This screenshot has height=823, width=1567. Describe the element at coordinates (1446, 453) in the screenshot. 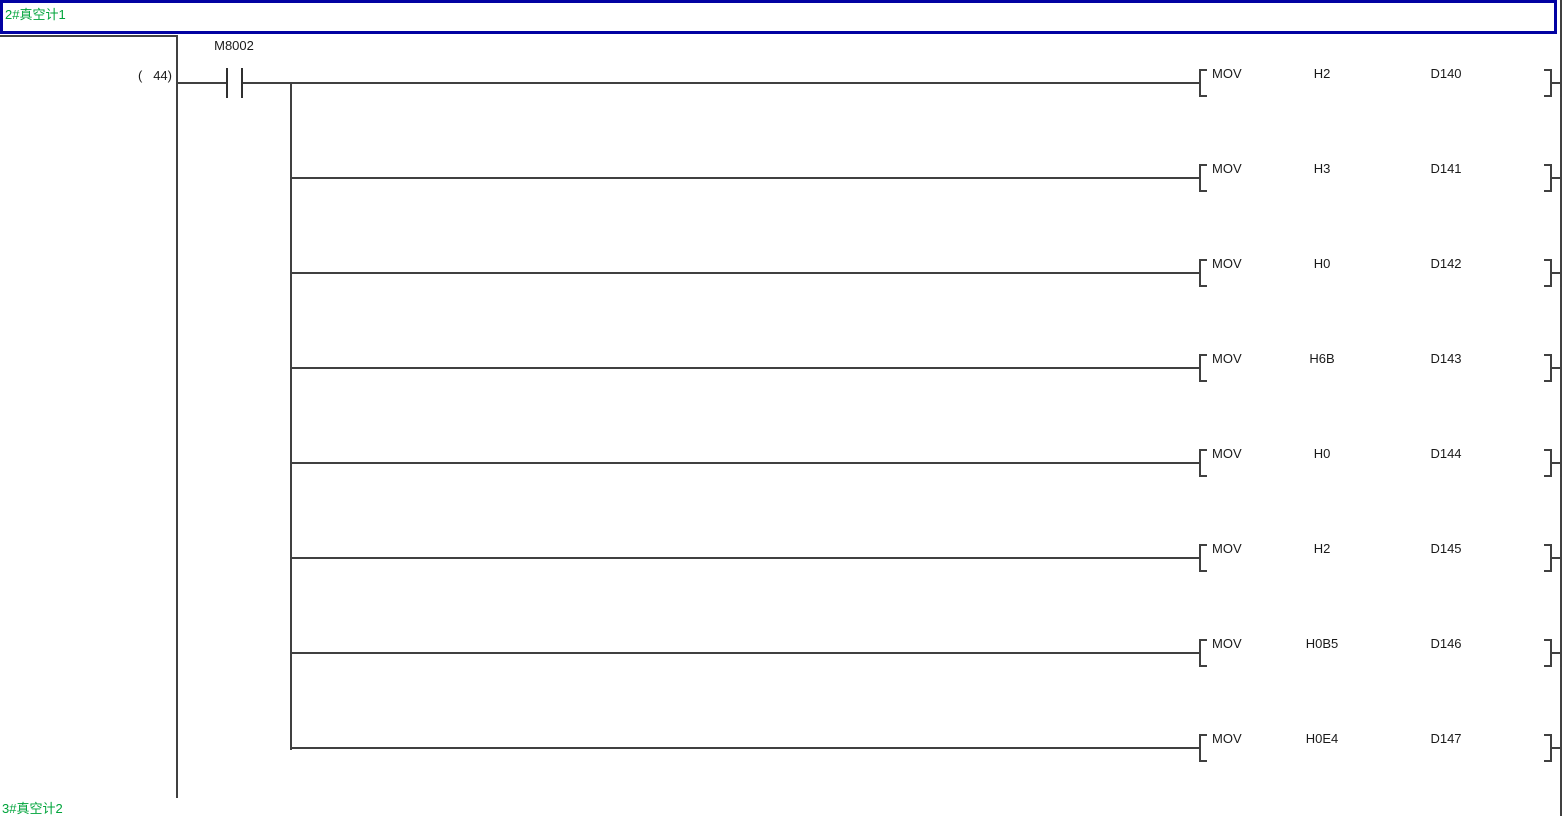

I see `instruction-dest-operand: D144` at that location.